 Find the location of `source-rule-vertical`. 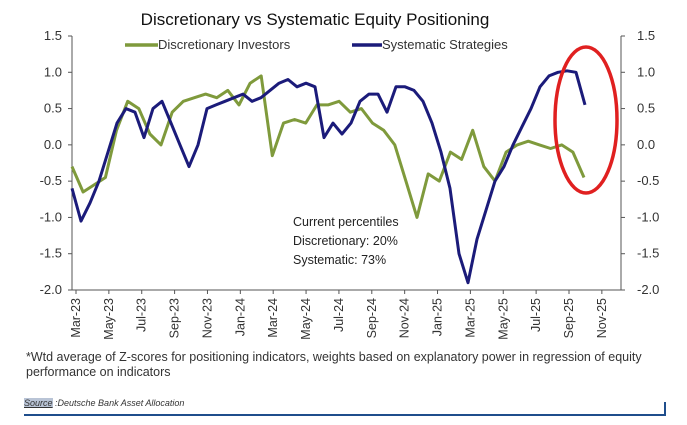

source-rule-vertical is located at coordinates (665, 408).